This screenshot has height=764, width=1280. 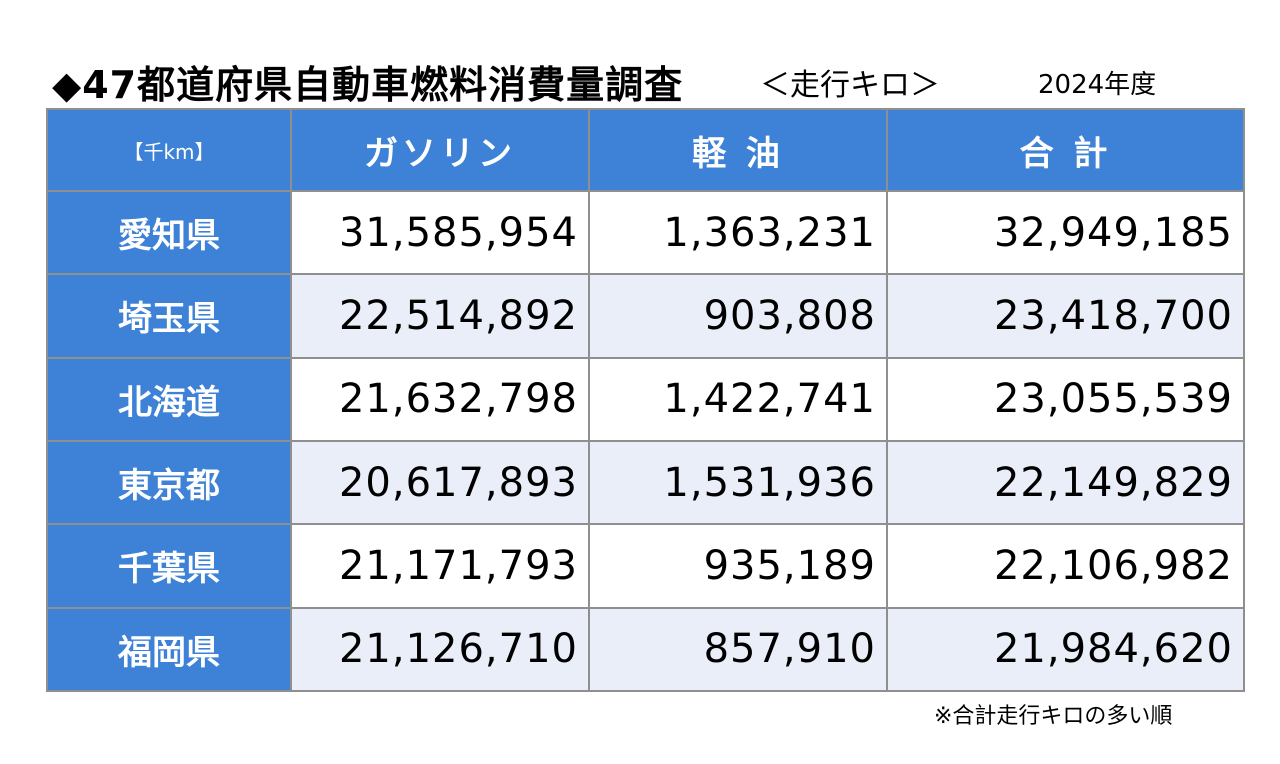 I want to click on cell-diesel: 935,189, so click(x=738, y=566).